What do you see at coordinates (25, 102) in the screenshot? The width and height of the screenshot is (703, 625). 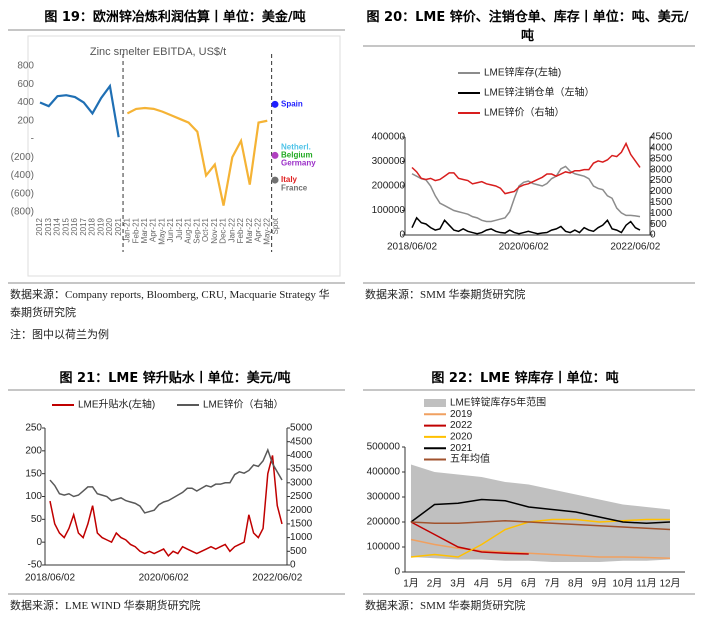 I see `y-tick-label: 400` at bounding box center [25, 102].